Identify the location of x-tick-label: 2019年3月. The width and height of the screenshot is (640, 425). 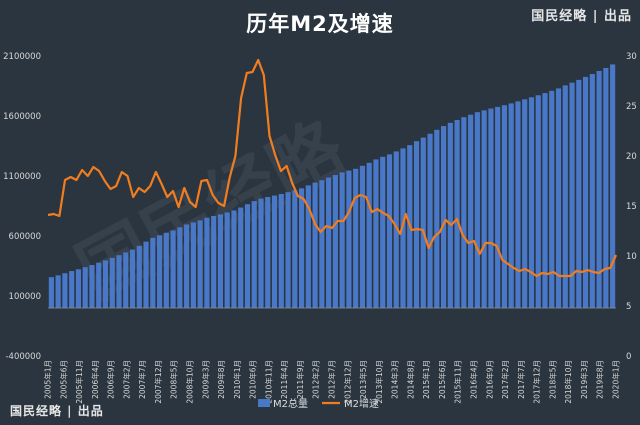
(584, 379).